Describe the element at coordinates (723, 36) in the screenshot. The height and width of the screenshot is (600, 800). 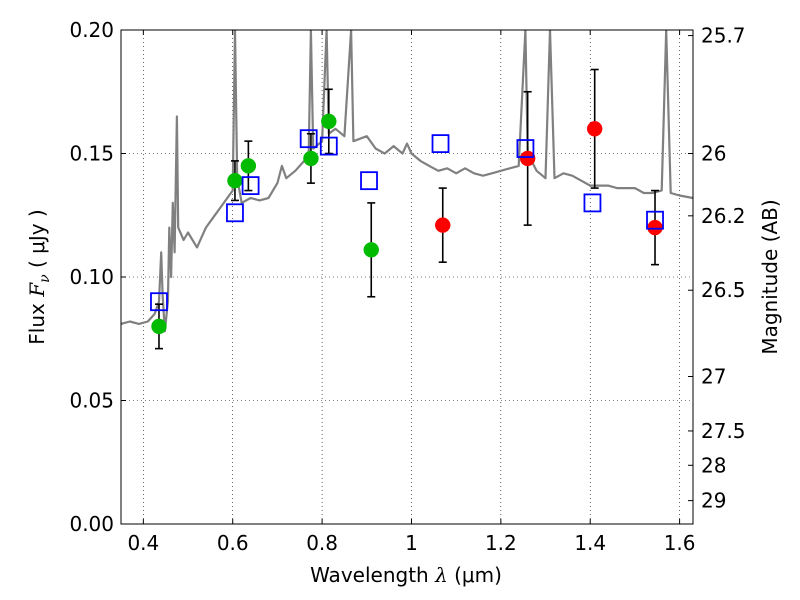
I see `right-tick-label: 25.7` at that location.